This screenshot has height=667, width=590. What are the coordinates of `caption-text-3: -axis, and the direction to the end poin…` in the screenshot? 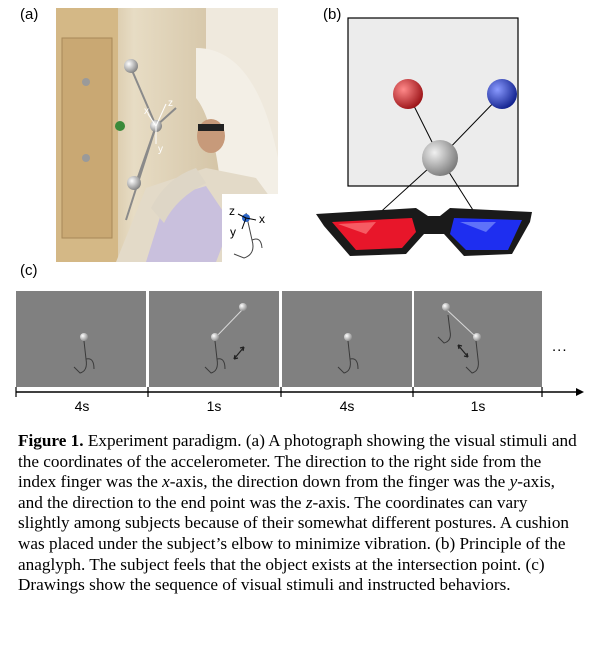 It's located at (286, 492).